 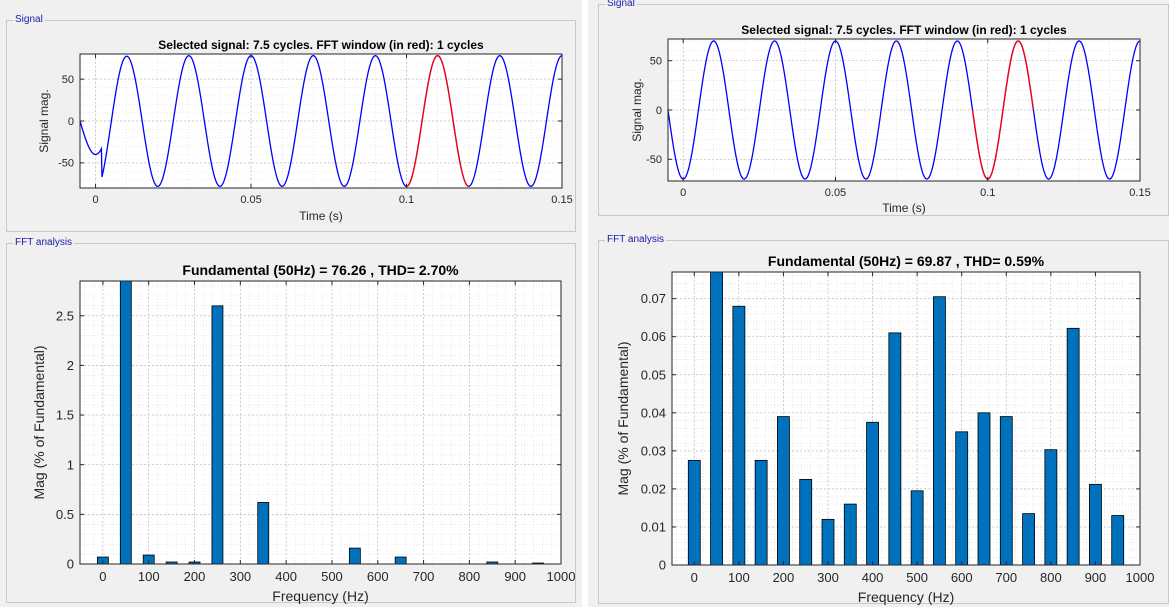 I want to click on y-tick-label: 2, so click(x=70, y=365).